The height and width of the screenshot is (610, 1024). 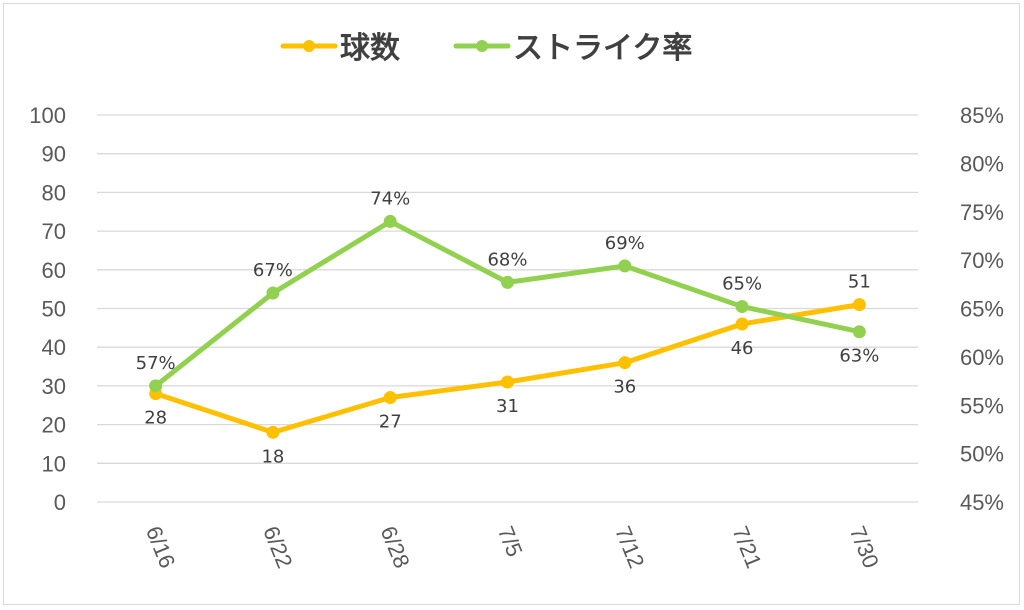 I want to click on legend-item-strike-rate: ストライク率, so click(x=572, y=48).